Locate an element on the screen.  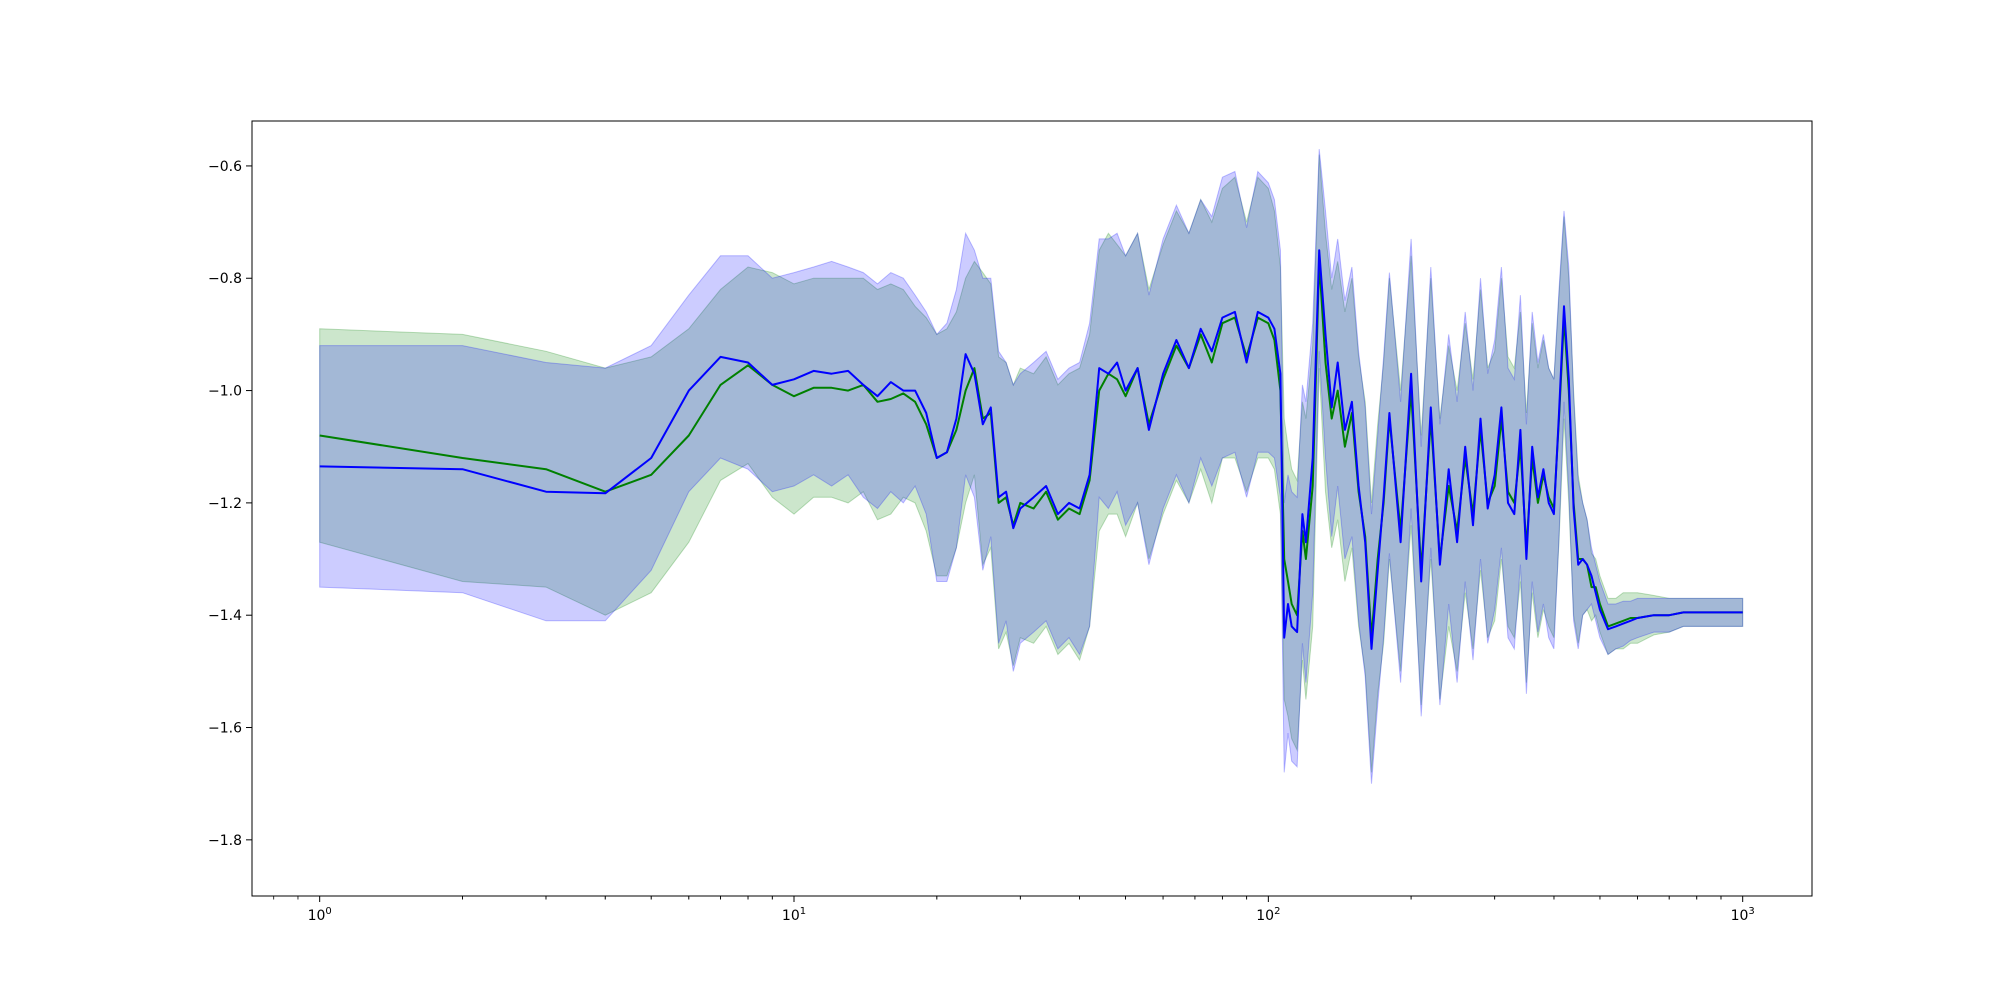
x-tick-label: 101 is located at coordinates (794, 915).